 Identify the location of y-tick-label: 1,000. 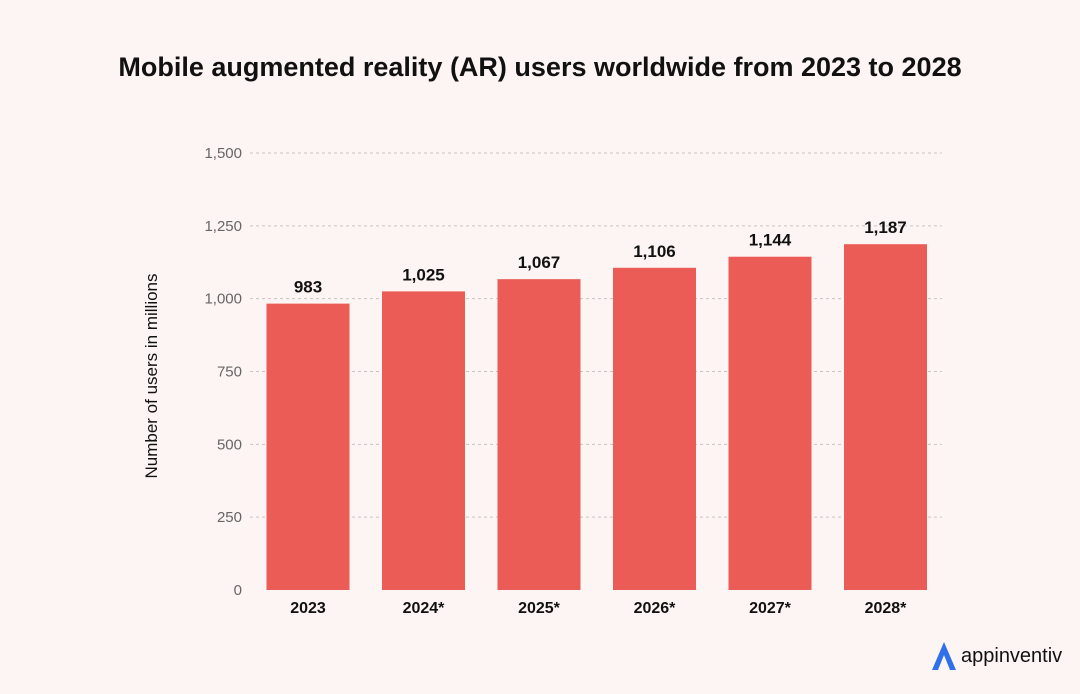
(223, 299).